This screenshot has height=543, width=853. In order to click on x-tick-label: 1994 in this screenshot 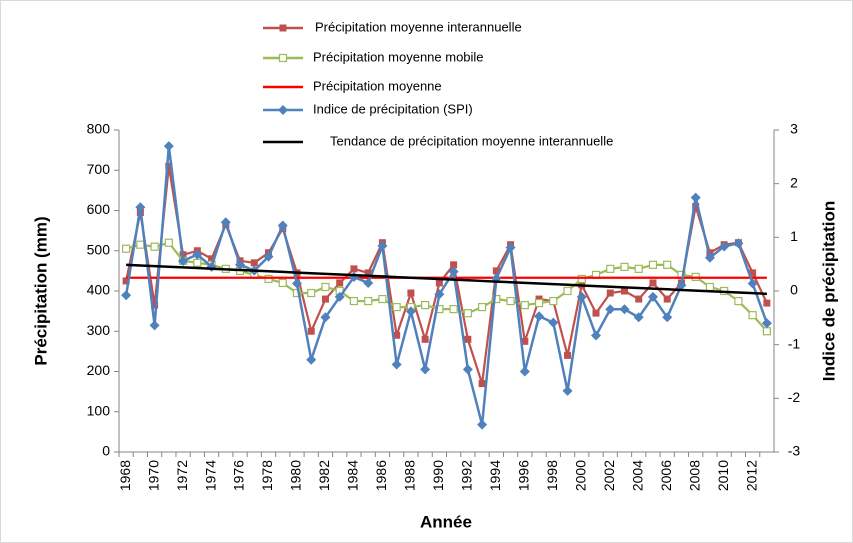, I will do `click(495, 475)`.